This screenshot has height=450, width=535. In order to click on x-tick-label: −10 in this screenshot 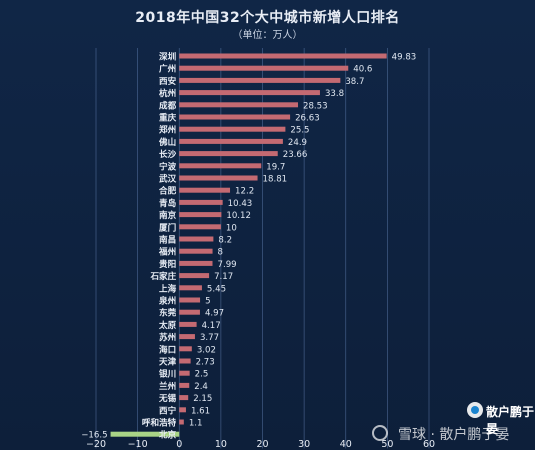, I will do `click(138, 444)`.